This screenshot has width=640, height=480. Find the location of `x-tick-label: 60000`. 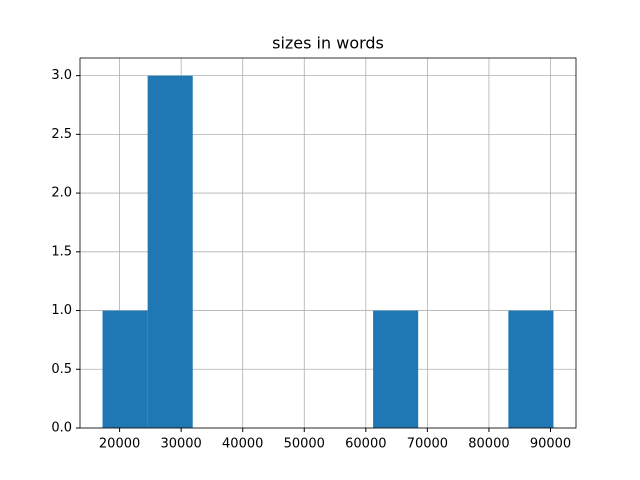

x-tick-label: 60000 is located at coordinates (365, 444).